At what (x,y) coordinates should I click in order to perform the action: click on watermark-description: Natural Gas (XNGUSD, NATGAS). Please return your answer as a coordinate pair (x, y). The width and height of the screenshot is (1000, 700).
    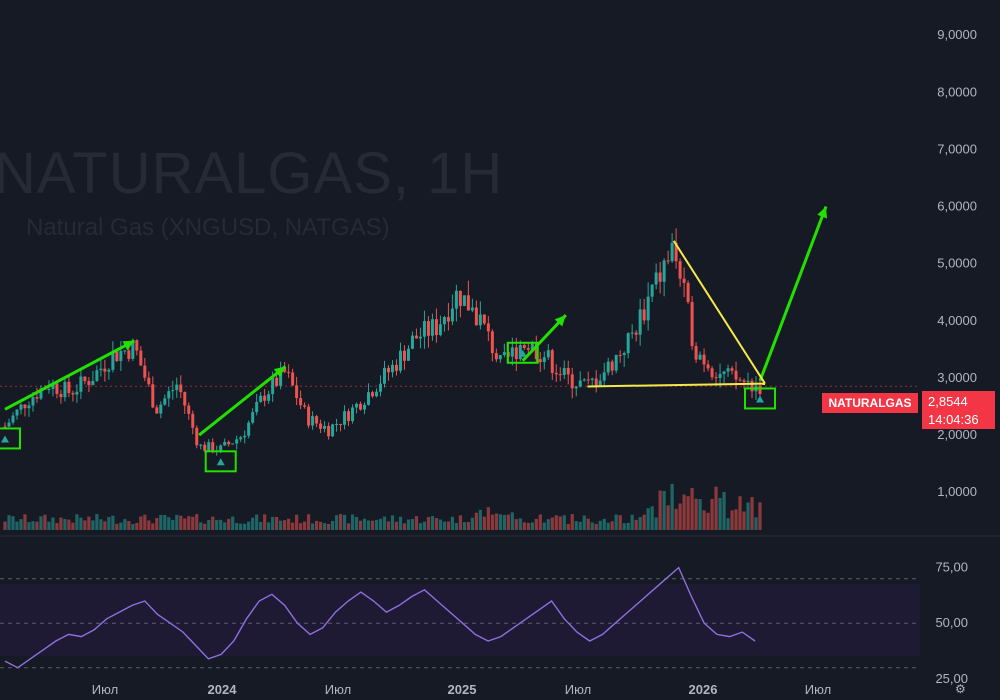
    Looking at the image, I should click on (208, 227).